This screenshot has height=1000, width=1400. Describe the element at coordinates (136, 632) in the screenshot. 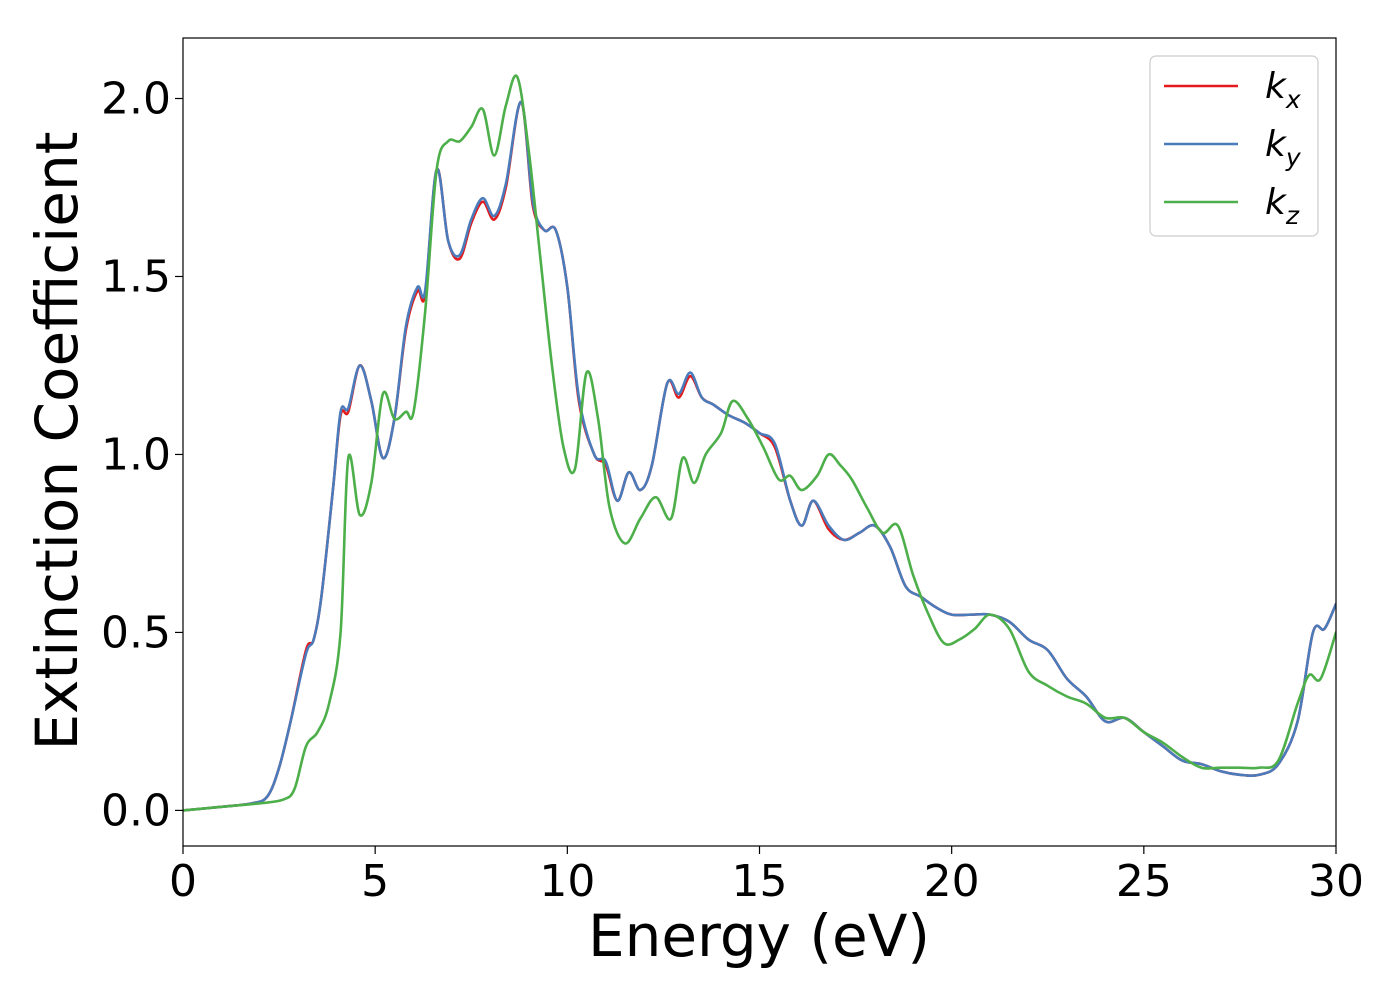

I see `y-tick-label: 0.5` at that location.